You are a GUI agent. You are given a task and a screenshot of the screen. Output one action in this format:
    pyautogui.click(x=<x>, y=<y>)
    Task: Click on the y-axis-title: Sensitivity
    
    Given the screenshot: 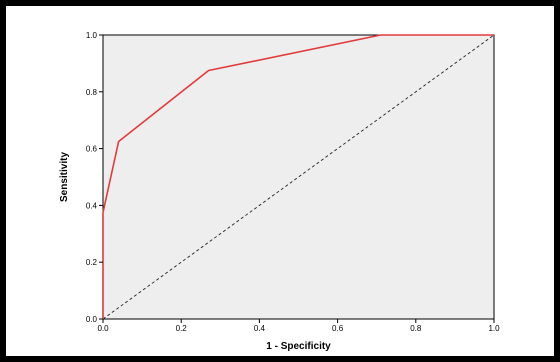 What is the action you would take?
    pyautogui.click(x=64, y=177)
    